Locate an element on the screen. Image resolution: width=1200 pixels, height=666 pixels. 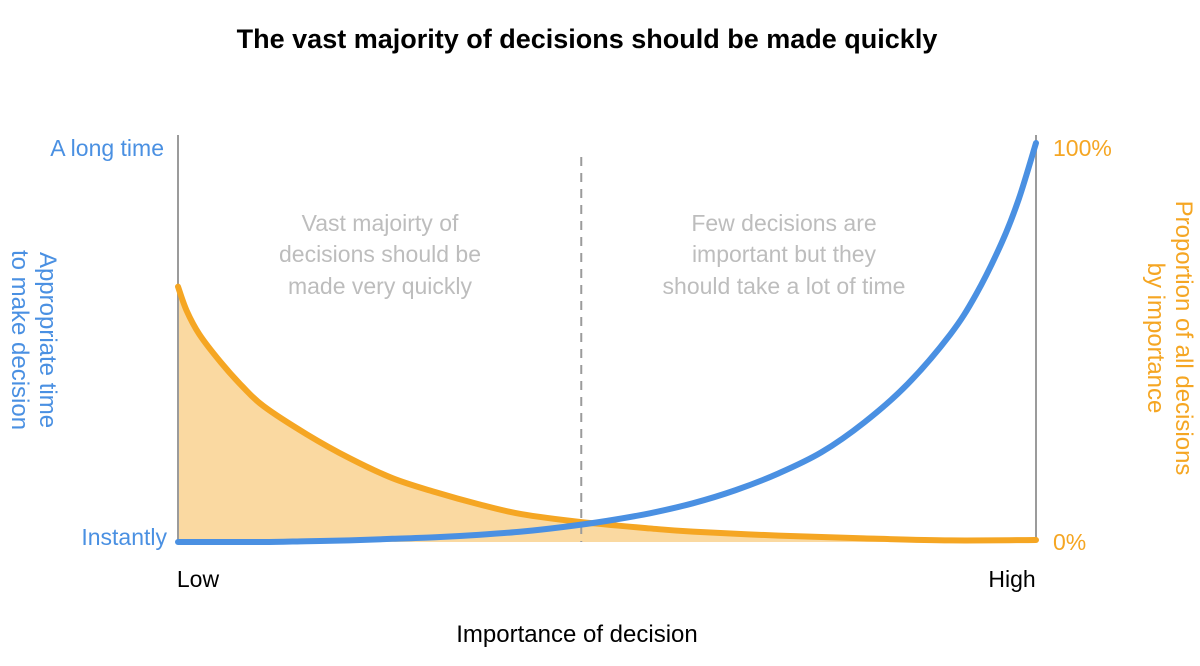
annotation-left-line-3: made very quickly is located at coordinates (380, 286).